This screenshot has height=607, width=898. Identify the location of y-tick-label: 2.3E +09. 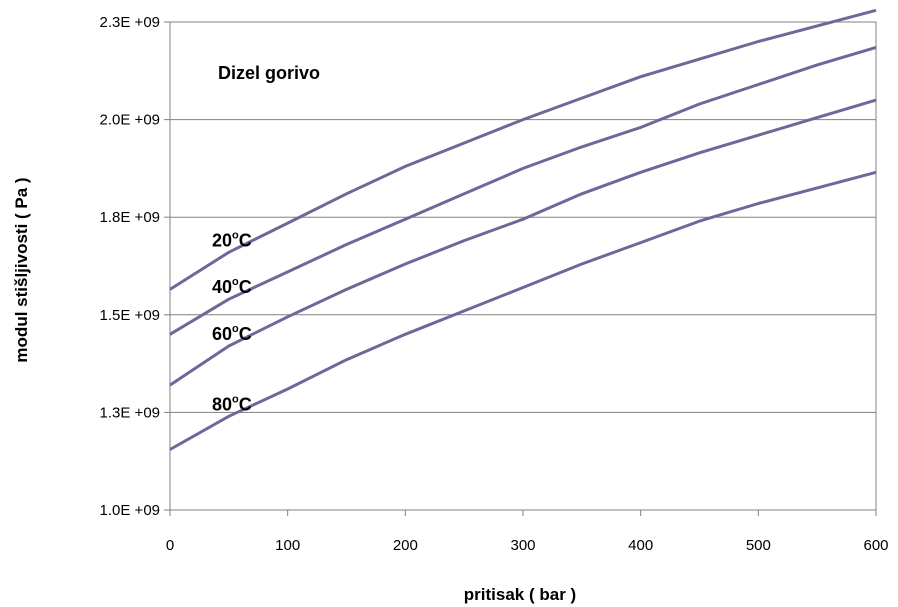
(130, 22).